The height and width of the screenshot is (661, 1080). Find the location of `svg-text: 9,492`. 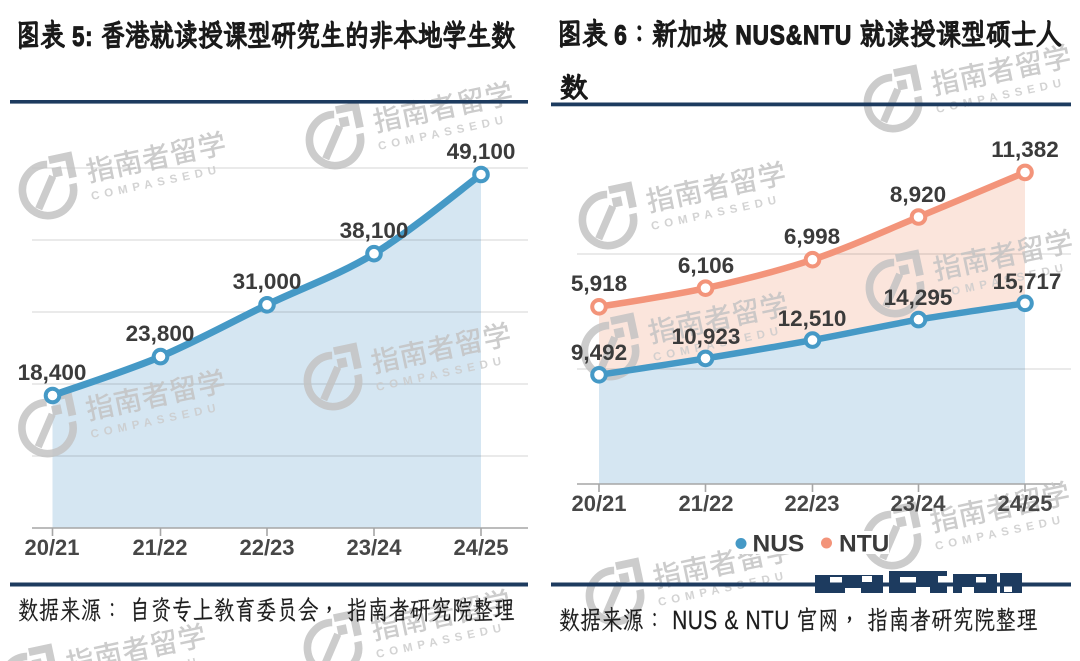

svg-text: 9,492 is located at coordinates (599, 352).